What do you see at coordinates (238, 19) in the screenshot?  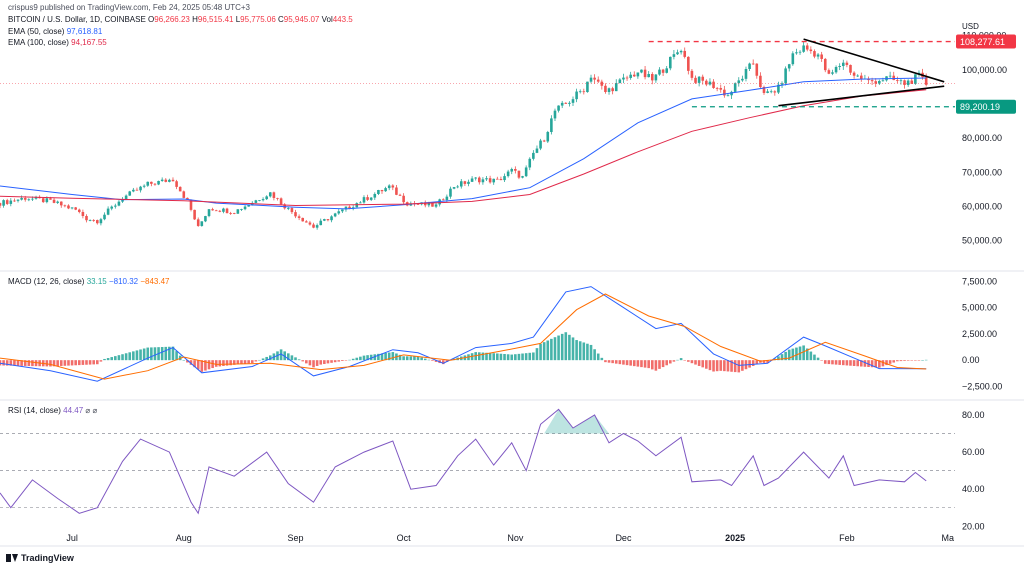 I see `low-label: L` at bounding box center [238, 19].